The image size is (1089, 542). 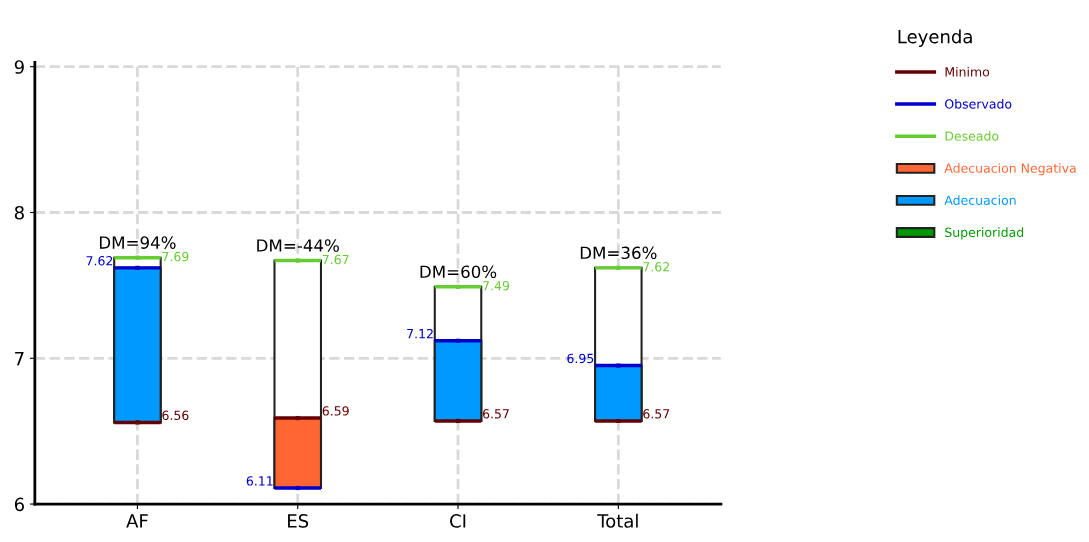 What do you see at coordinates (984, 233) in the screenshot?
I see `legend-label: Superioridad` at bounding box center [984, 233].